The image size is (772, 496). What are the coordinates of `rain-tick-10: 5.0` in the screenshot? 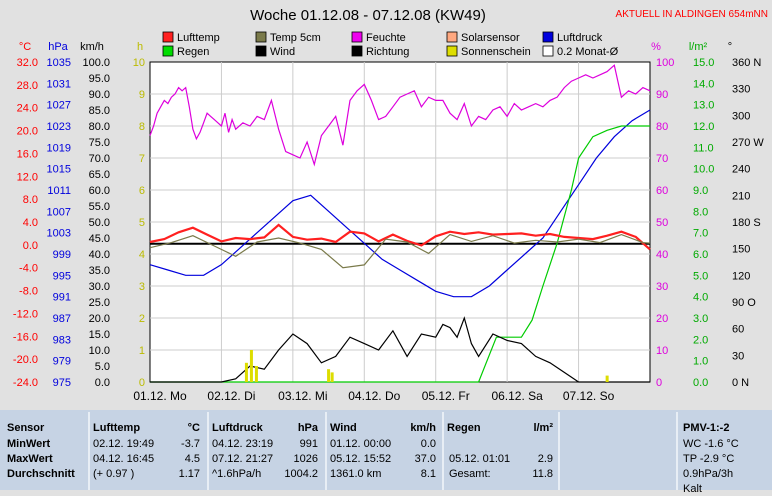 It's located at (700, 276).